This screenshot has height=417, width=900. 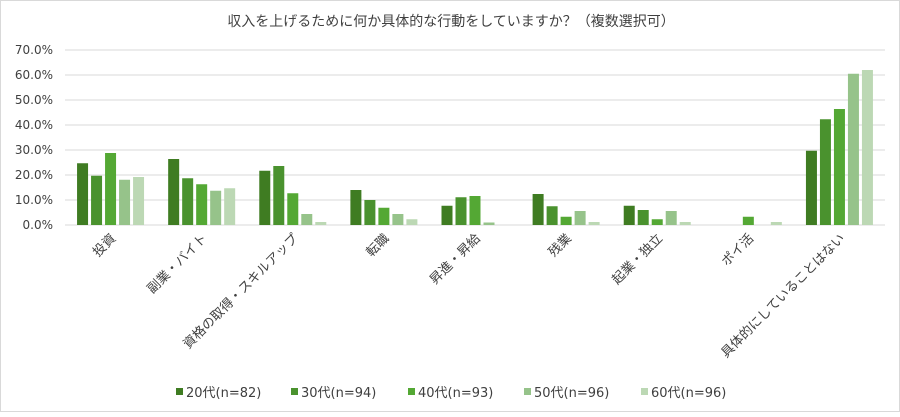 What do you see at coordinates (378, 245) in the screenshot?
I see `x-tick-label: 転職` at bounding box center [378, 245].